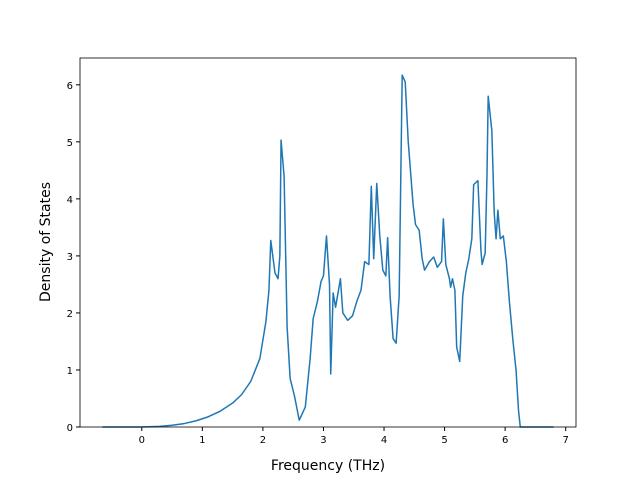  I want to click on y-axis-label: Density of States, so click(46, 242).